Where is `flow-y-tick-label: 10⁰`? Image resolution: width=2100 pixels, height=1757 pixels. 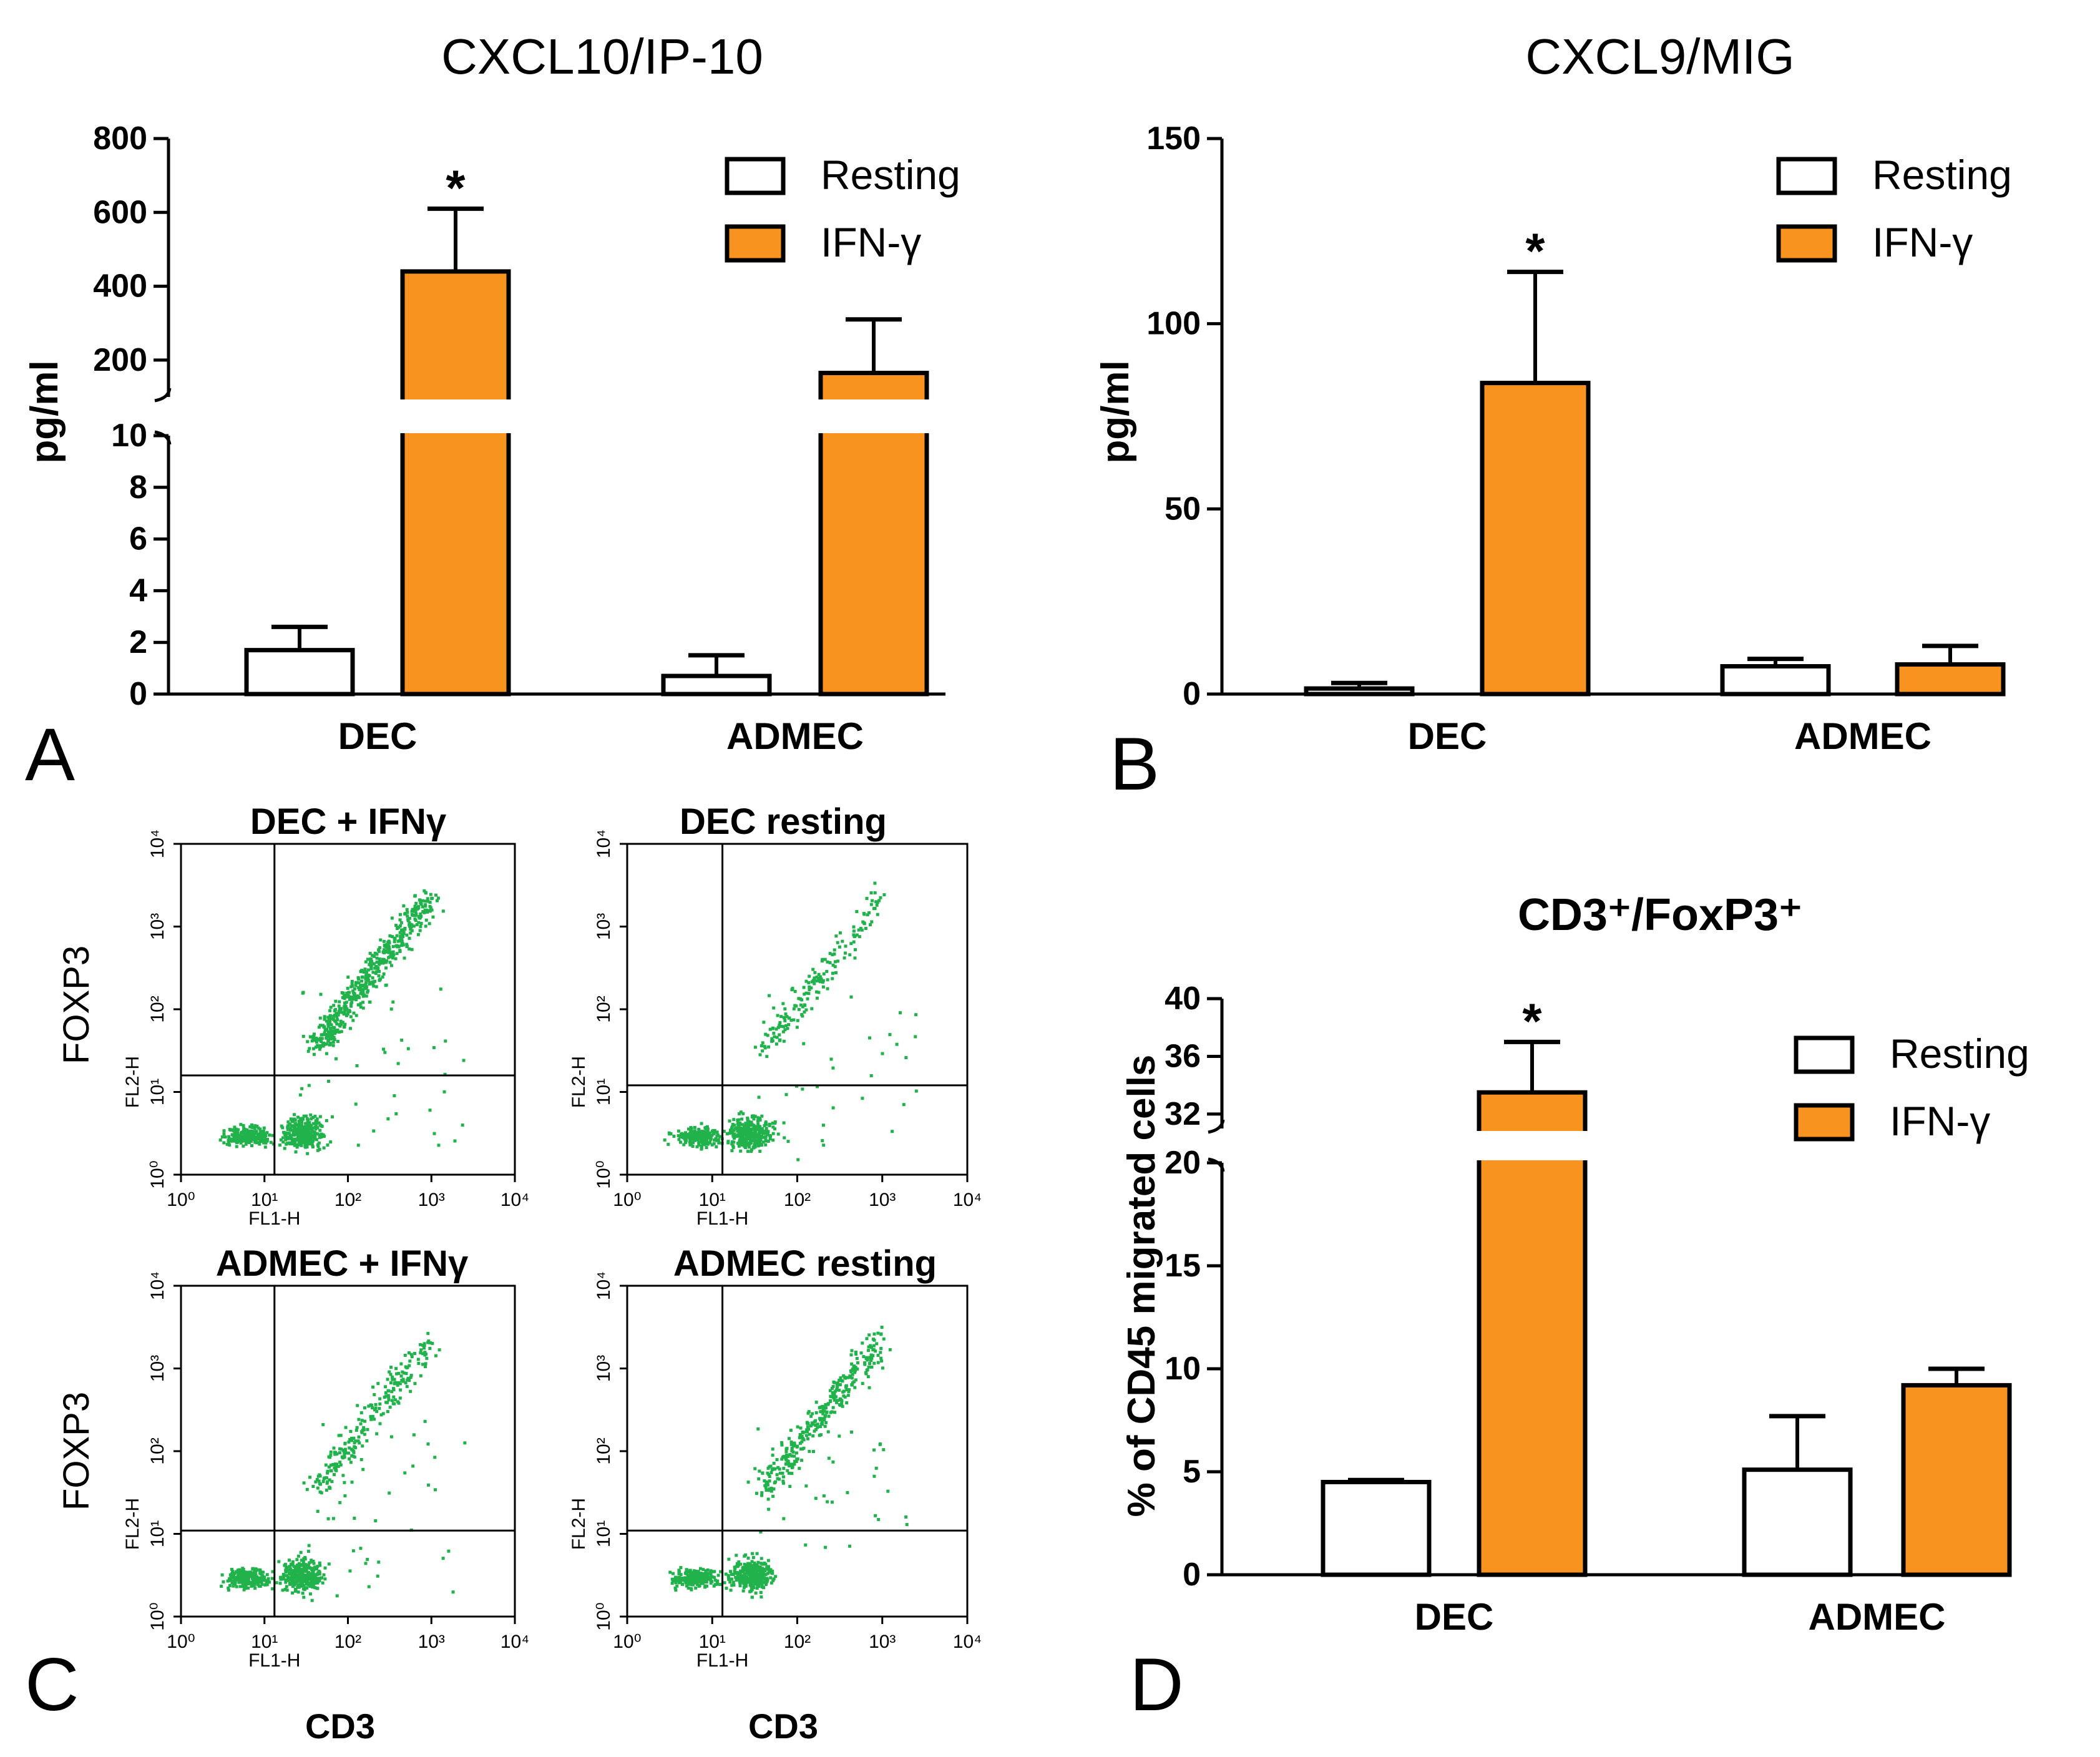
flow-y-tick-label: 10⁰ is located at coordinates (157, 1174).